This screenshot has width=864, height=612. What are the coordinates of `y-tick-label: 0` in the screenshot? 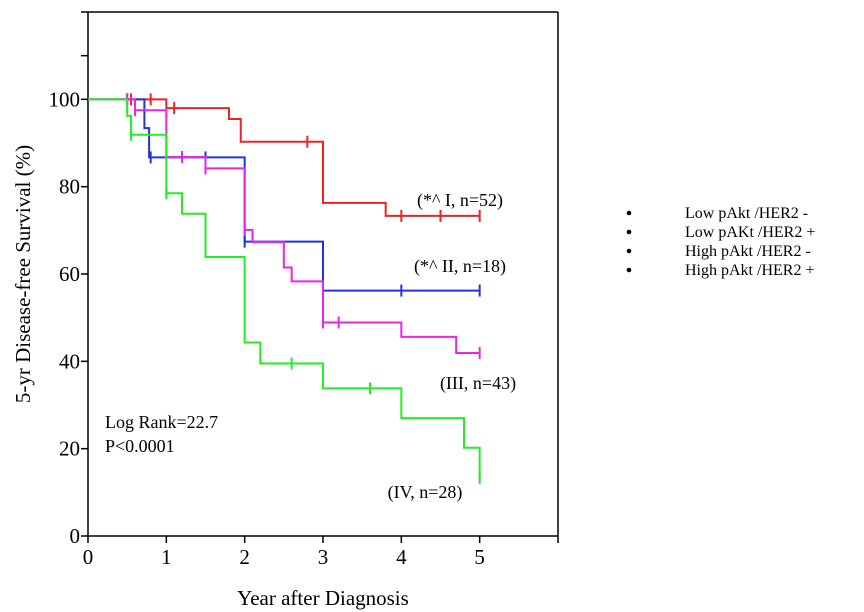 It's located at (75, 536).